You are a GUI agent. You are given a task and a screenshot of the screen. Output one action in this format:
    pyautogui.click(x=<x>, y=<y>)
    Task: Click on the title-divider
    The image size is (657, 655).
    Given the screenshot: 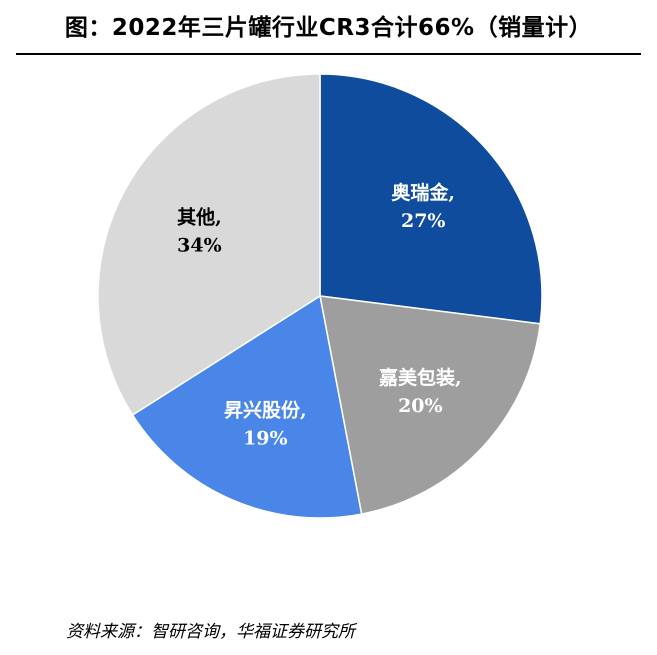 What is the action you would take?
    pyautogui.click(x=328, y=54)
    